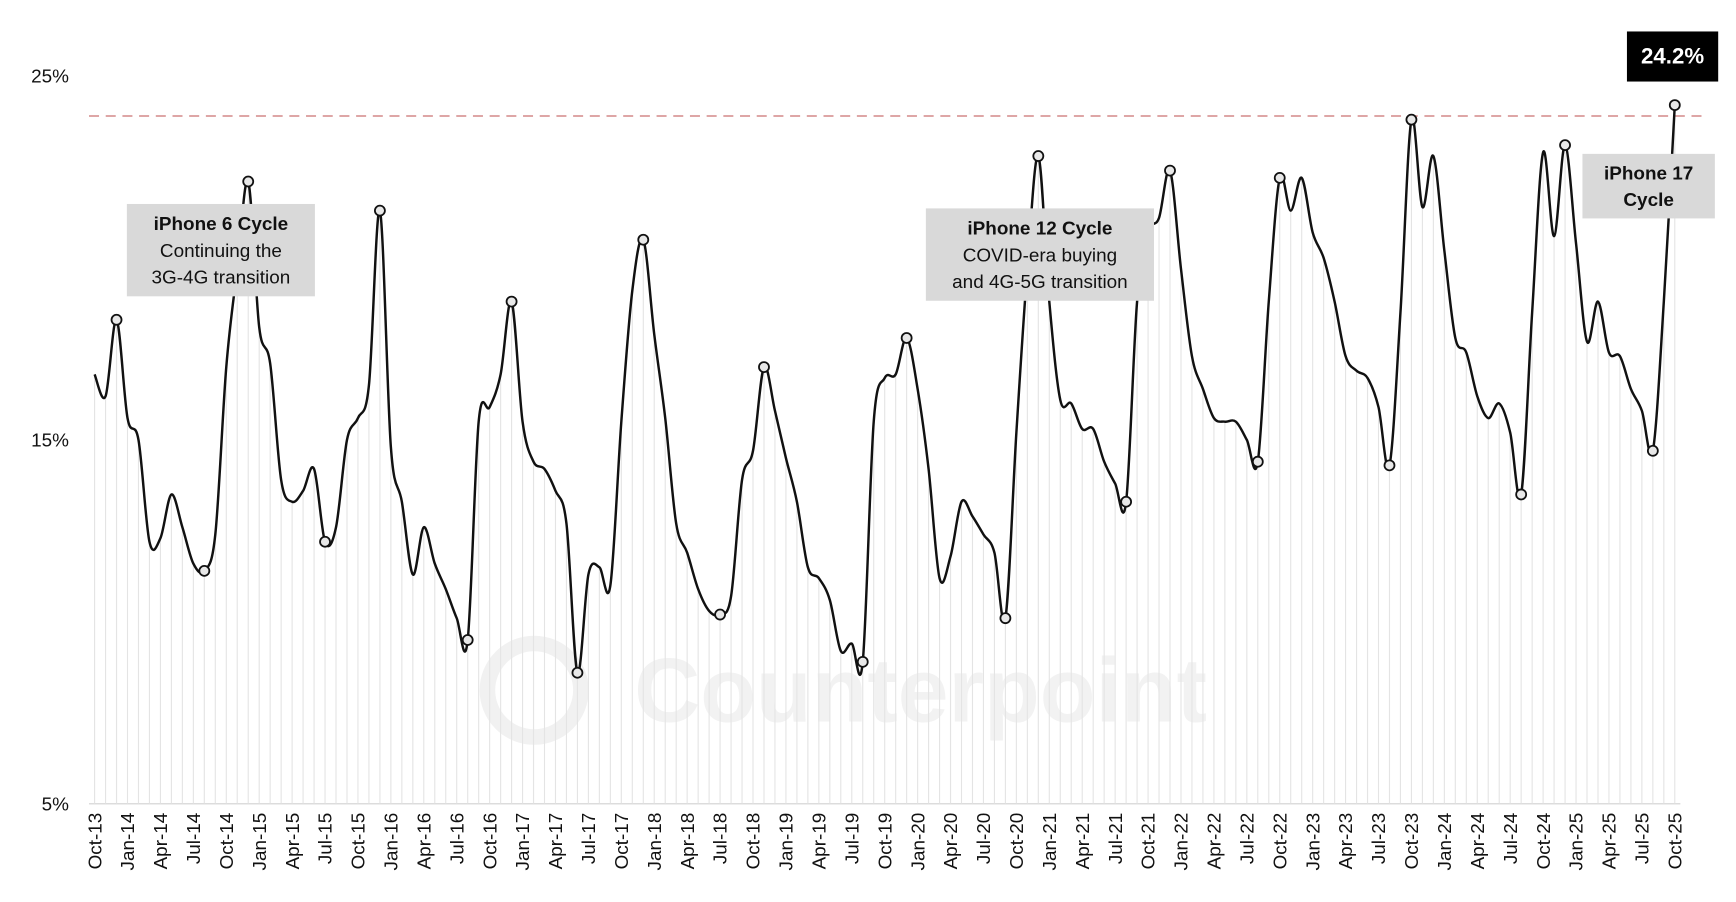 The width and height of the screenshot is (1736, 902). I want to click on x-tick-label: Jul-17, so click(589, 839).